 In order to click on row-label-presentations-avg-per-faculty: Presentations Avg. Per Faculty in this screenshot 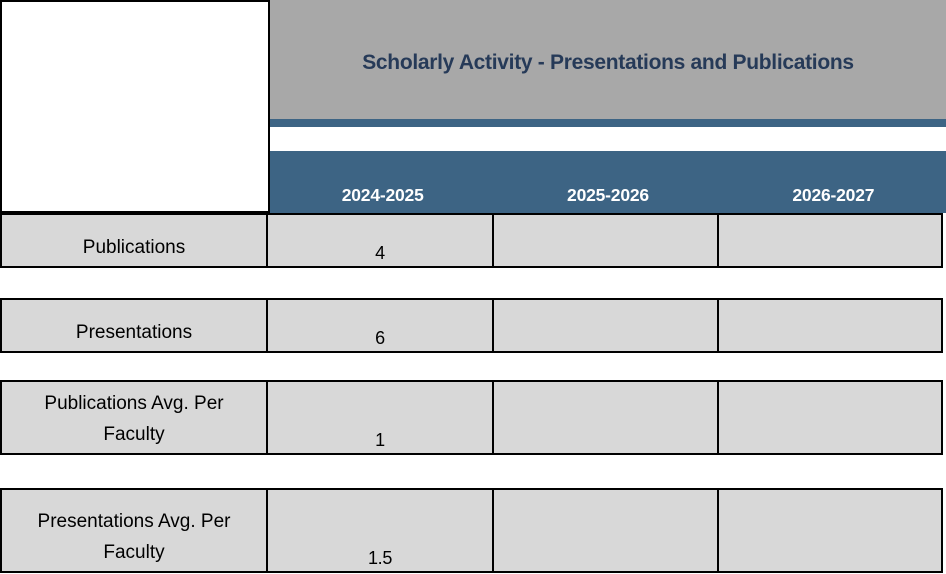, I will do `click(135, 530)`.